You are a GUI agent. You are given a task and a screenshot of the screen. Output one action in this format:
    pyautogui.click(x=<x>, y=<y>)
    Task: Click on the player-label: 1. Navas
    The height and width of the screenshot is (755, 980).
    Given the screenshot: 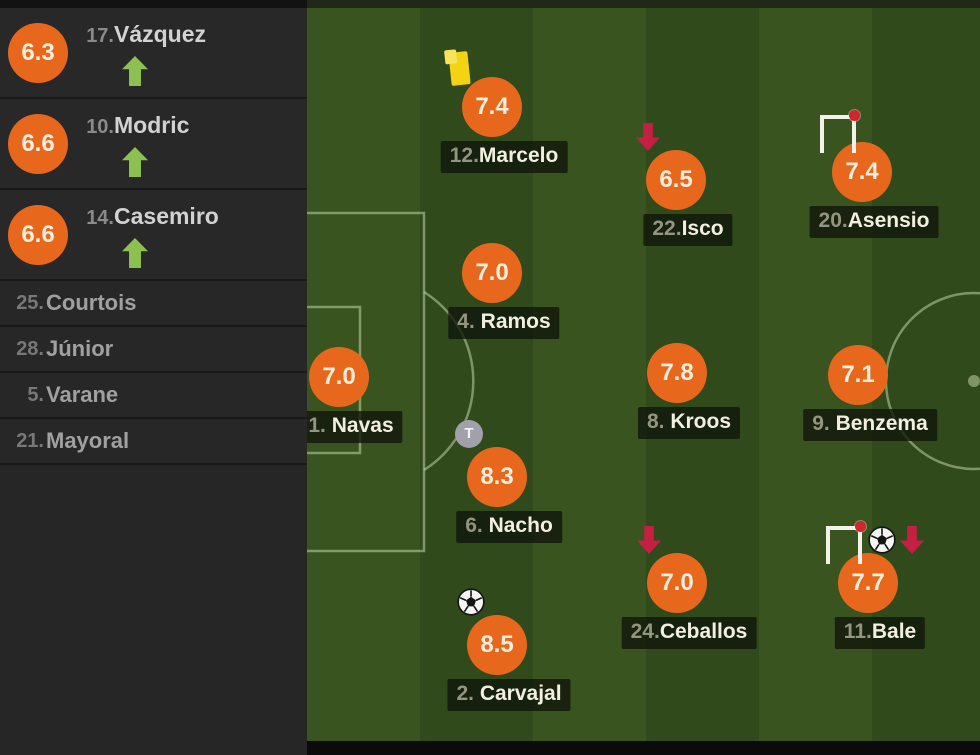 What is the action you would take?
    pyautogui.click(x=355, y=427)
    